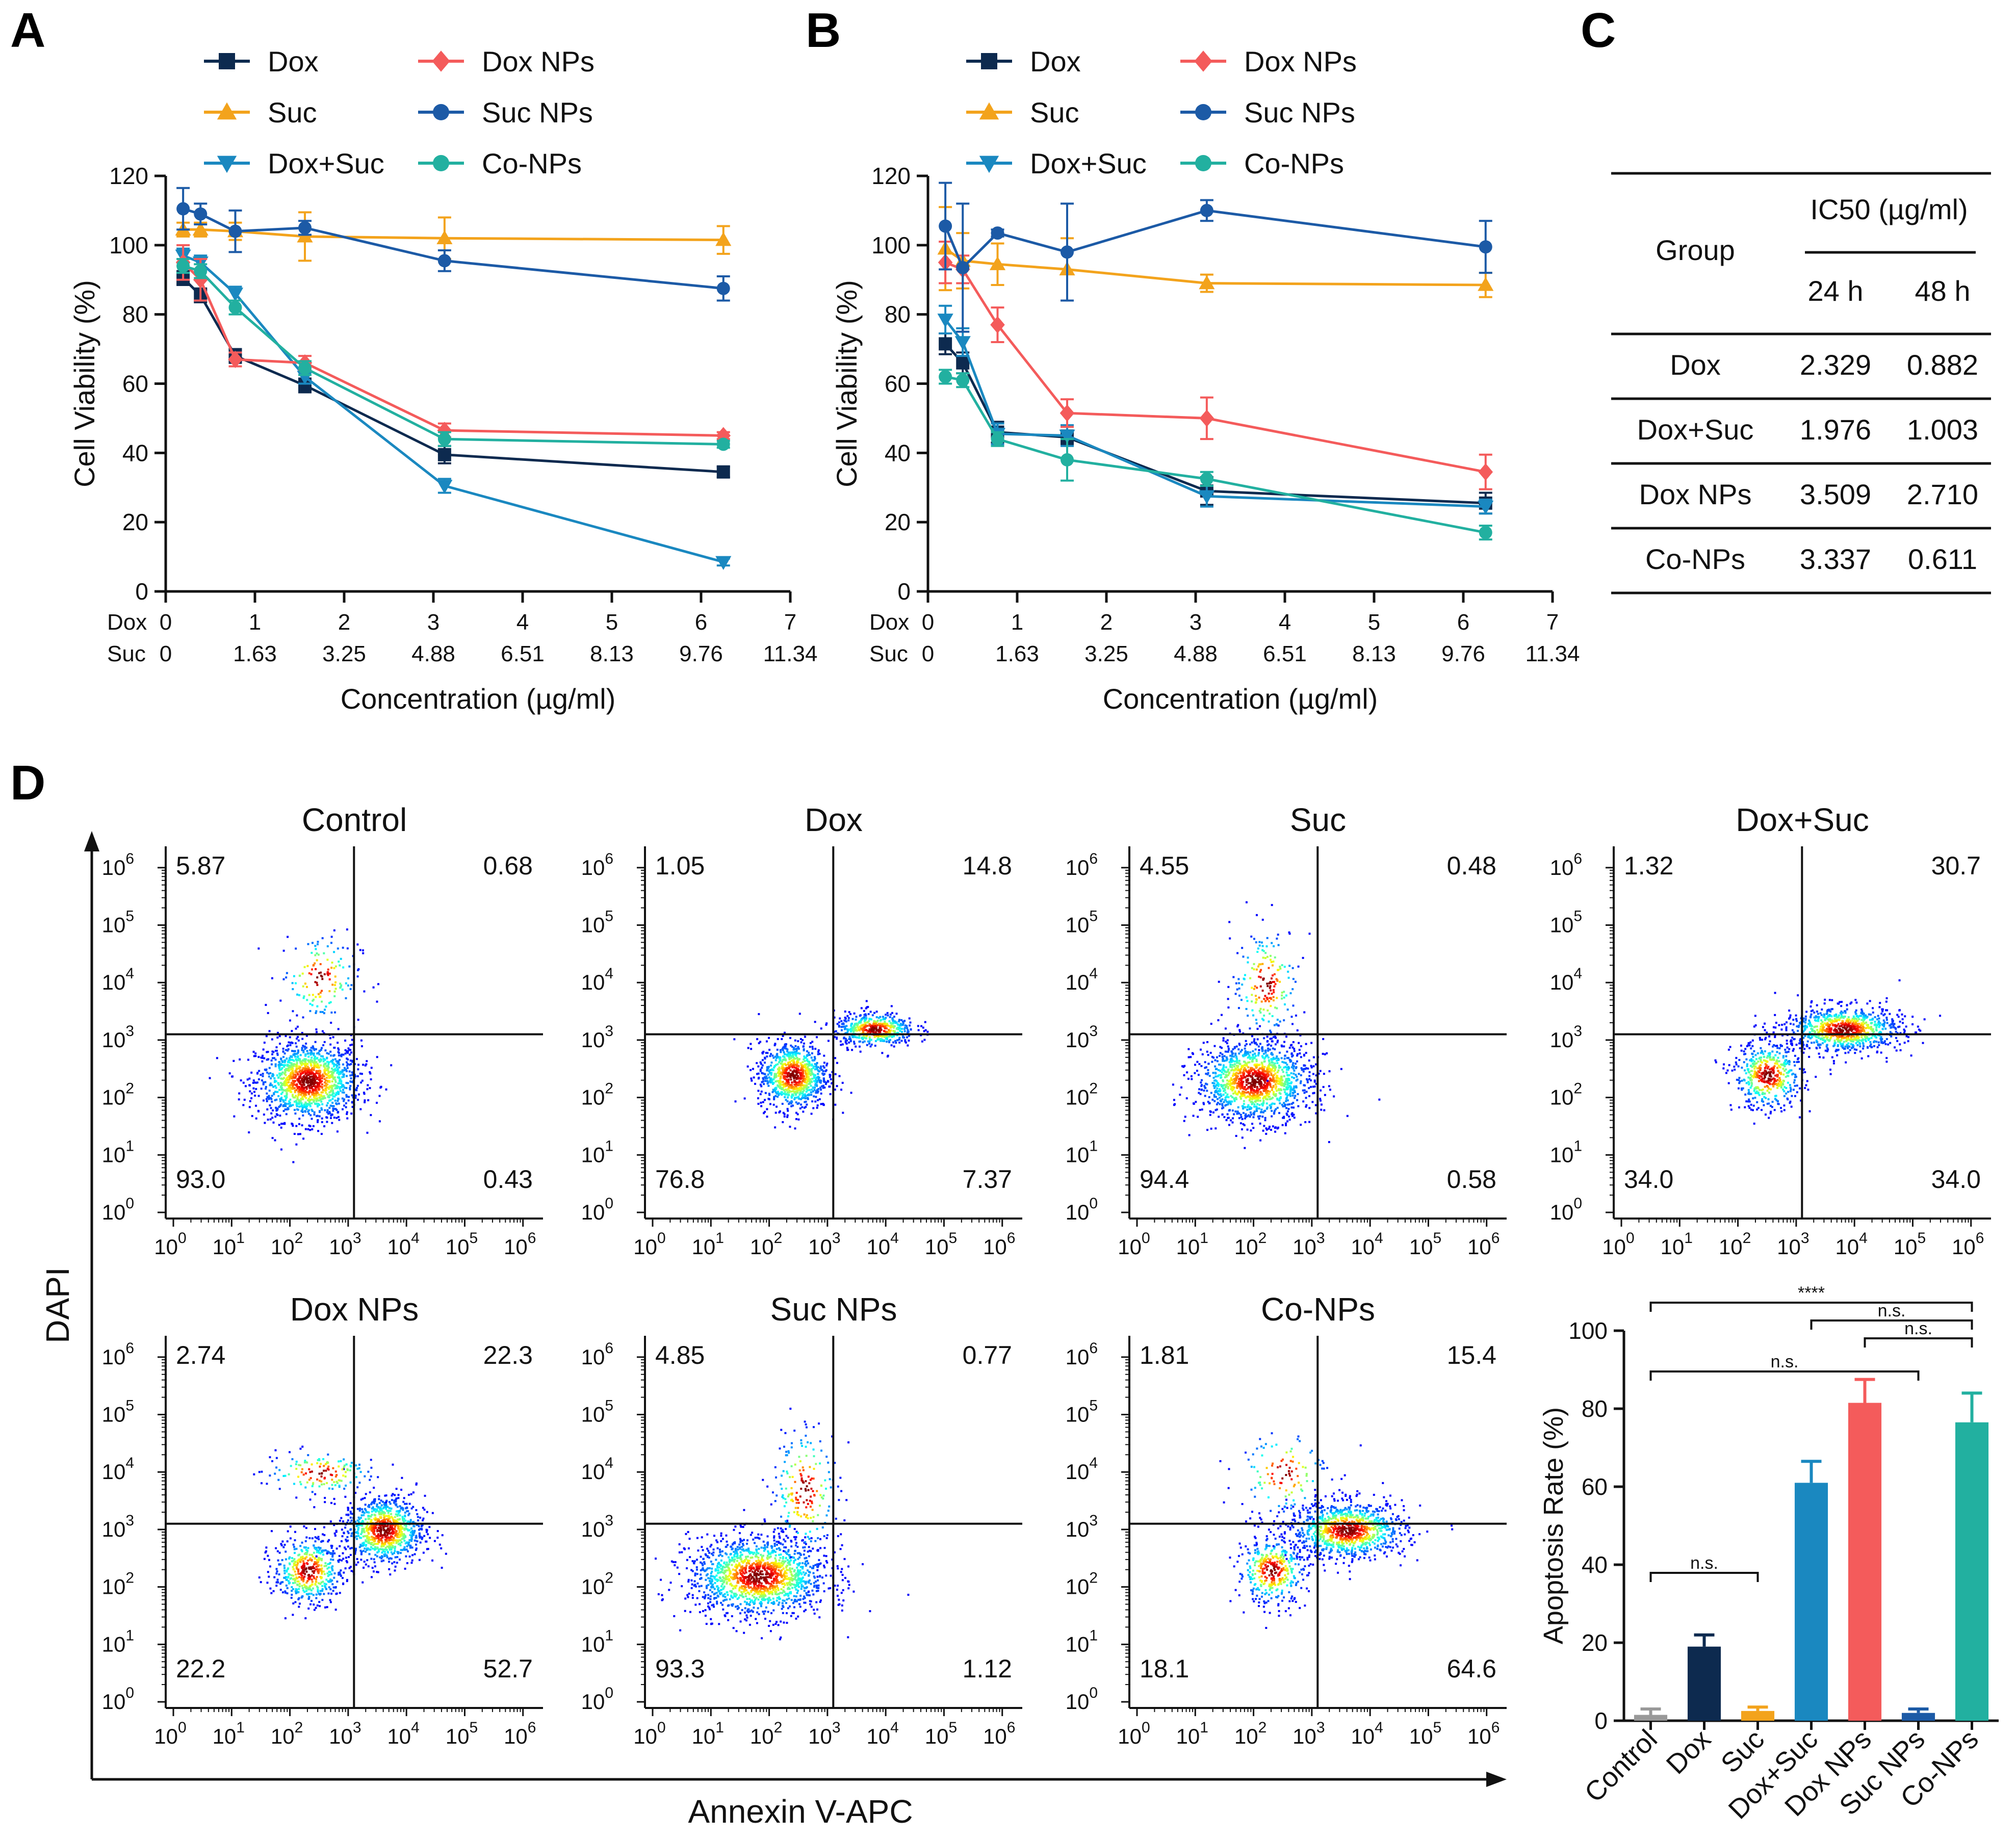 The height and width of the screenshot is (1839, 2016). What do you see at coordinates (1836, 291) in the screenshot?
I see `table-header-24h: 24 h` at bounding box center [1836, 291].